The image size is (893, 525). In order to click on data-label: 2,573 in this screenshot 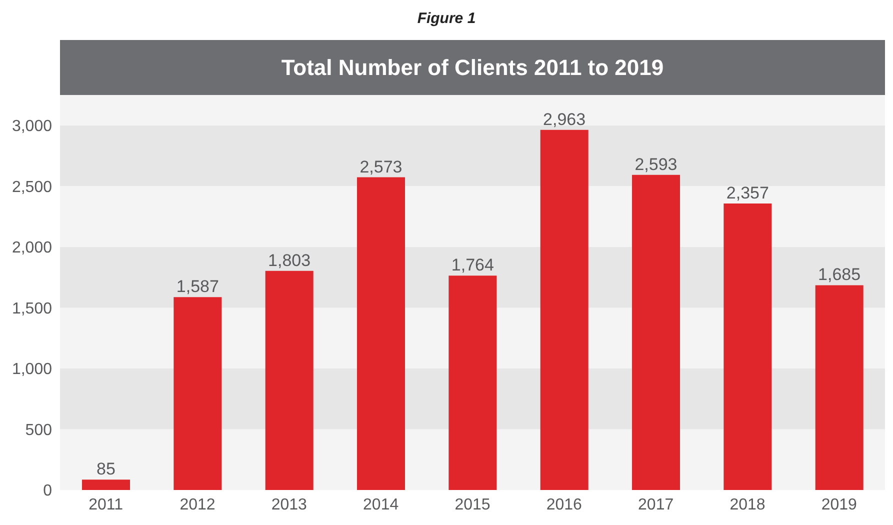, I will do `click(381, 166)`.